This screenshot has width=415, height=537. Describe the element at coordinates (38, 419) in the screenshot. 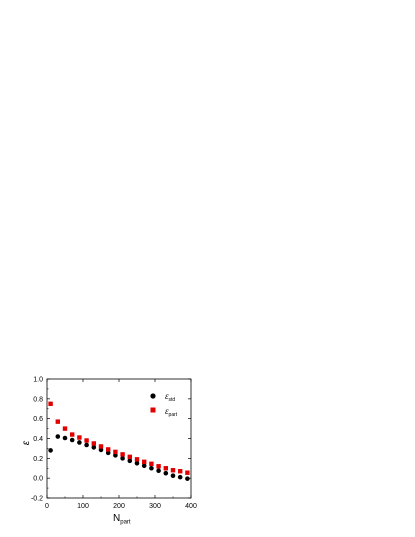

I see `y-tick-label: 0.6` at that location.